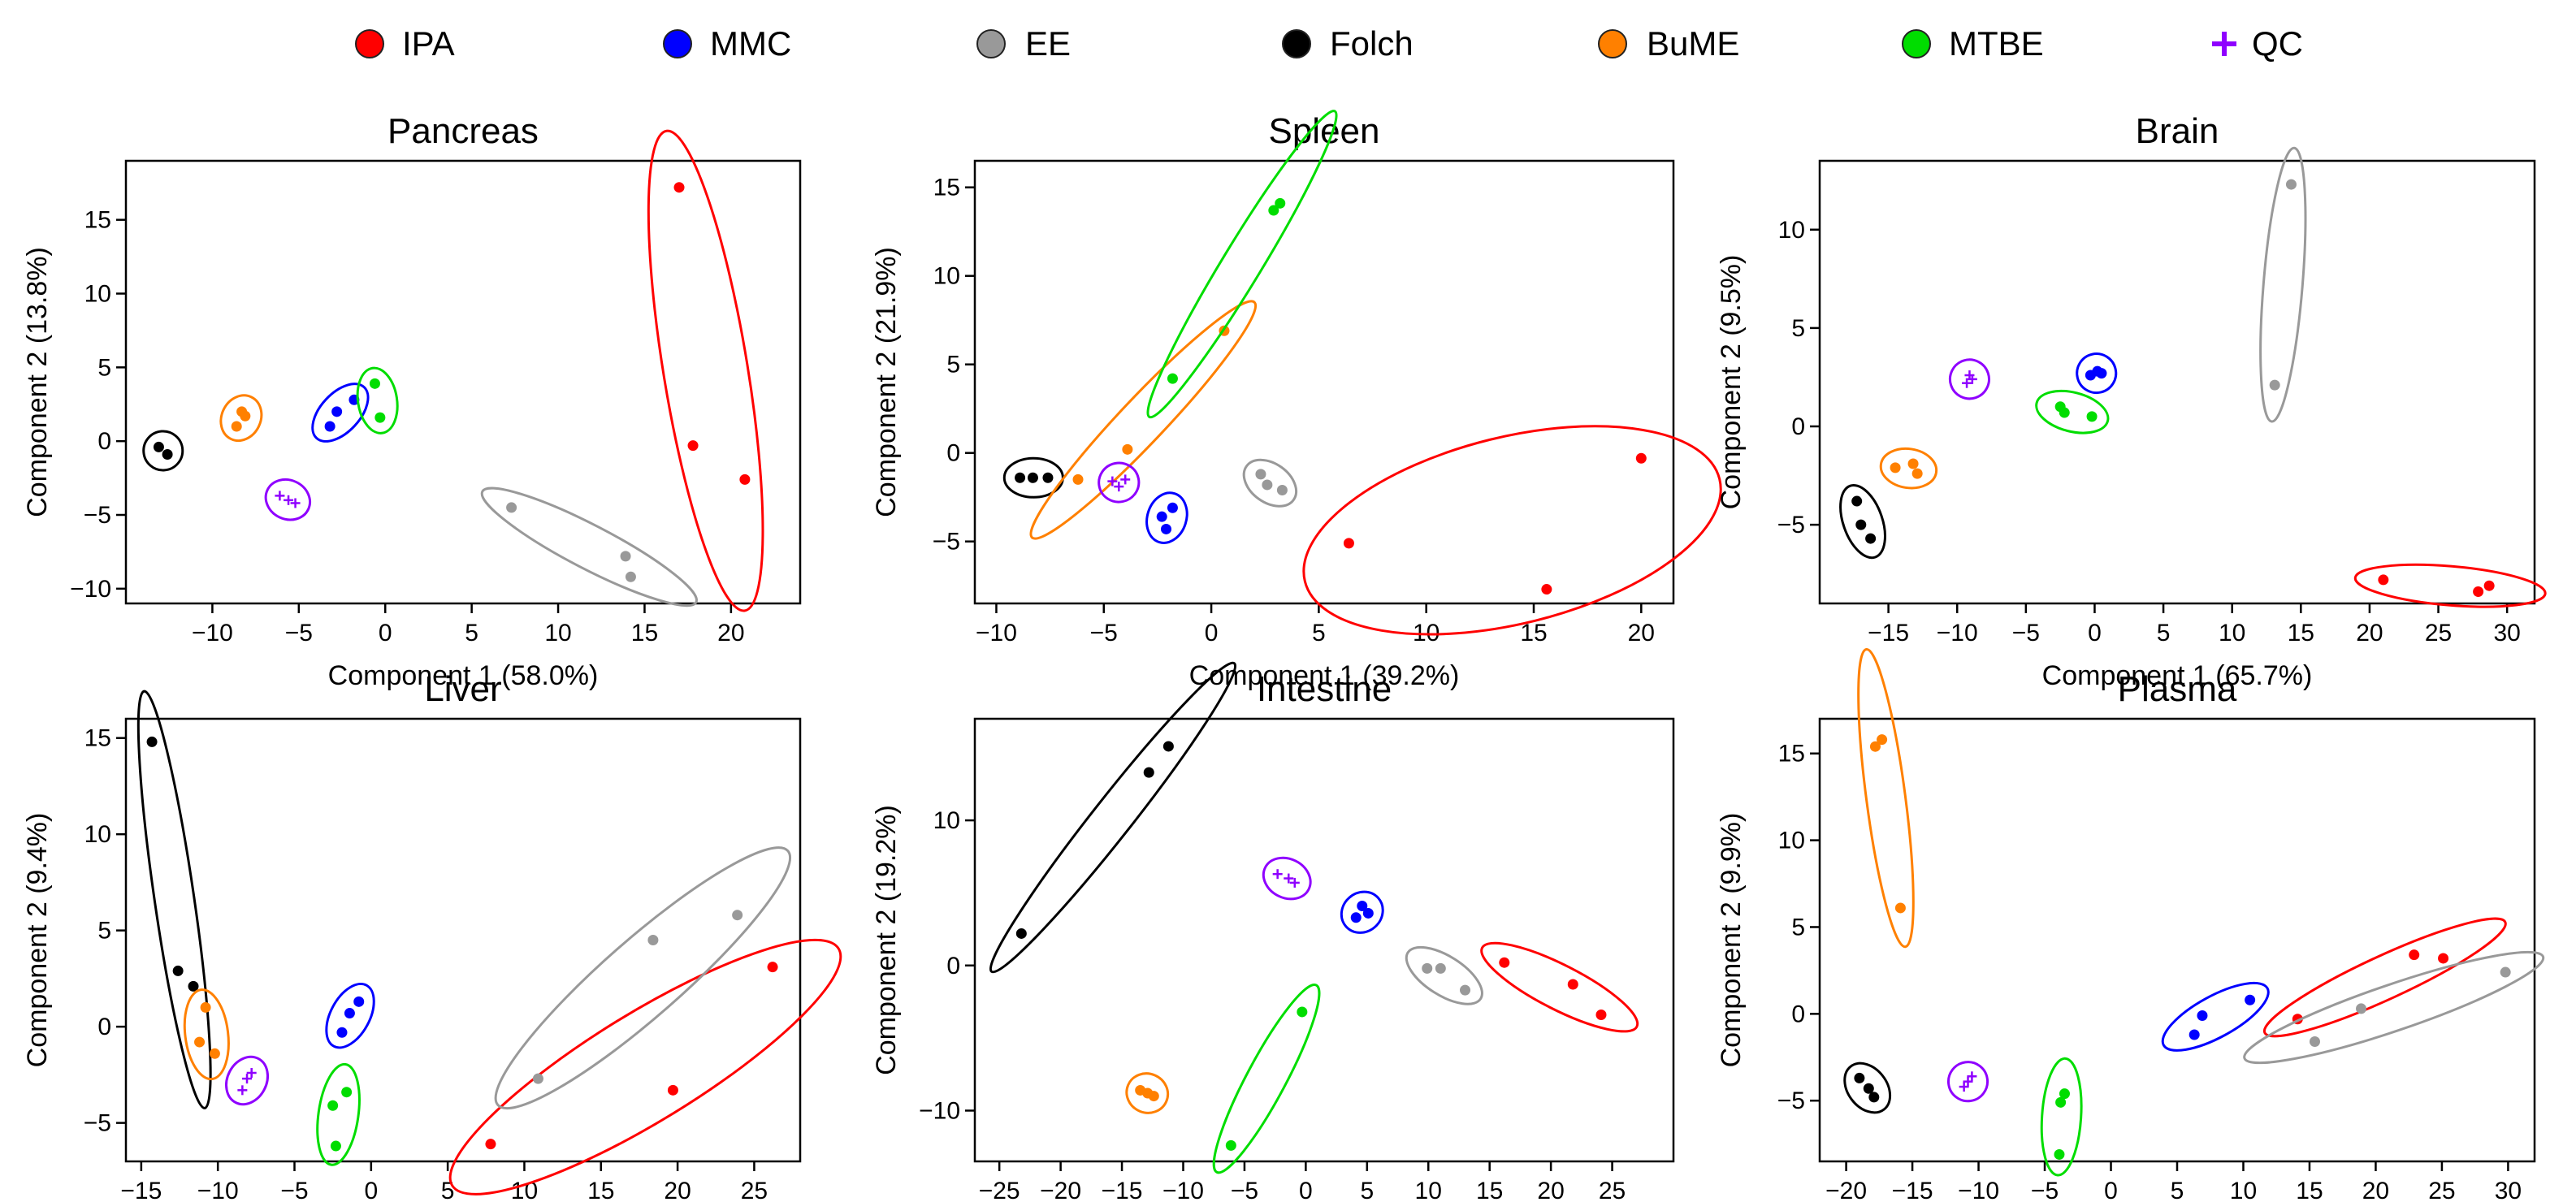 This screenshot has width=2576, height=1202. I want to click on series-bume, so click(1886, 798).